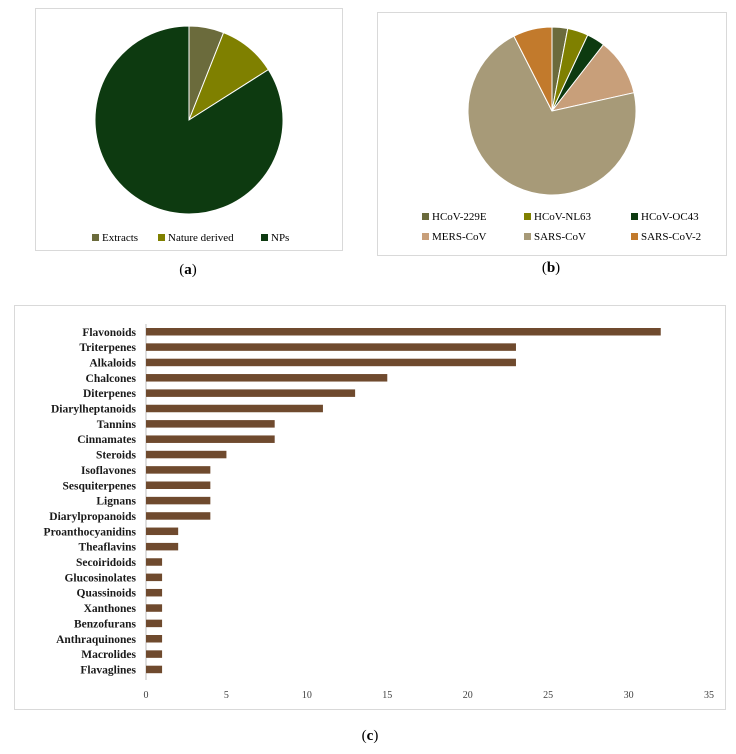 The width and height of the screenshot is (736, 754). Describe the element at coordinates (154, 562) in the screenshot. I see `bar-secoiridoids` at that location.